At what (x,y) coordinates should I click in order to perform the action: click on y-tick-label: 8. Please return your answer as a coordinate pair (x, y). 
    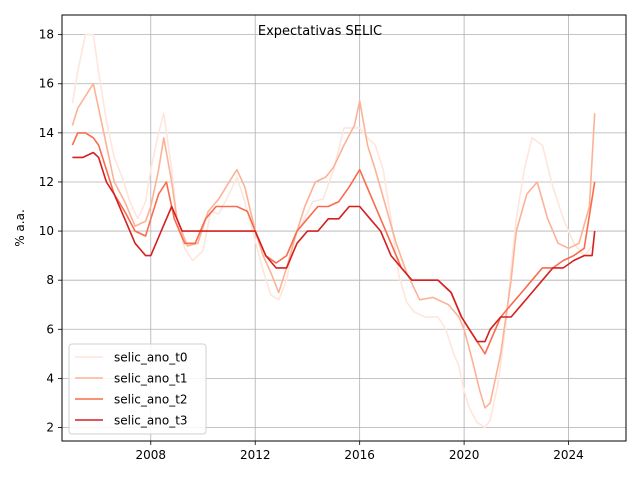
    Looking at the image, I should click on (50, 280).